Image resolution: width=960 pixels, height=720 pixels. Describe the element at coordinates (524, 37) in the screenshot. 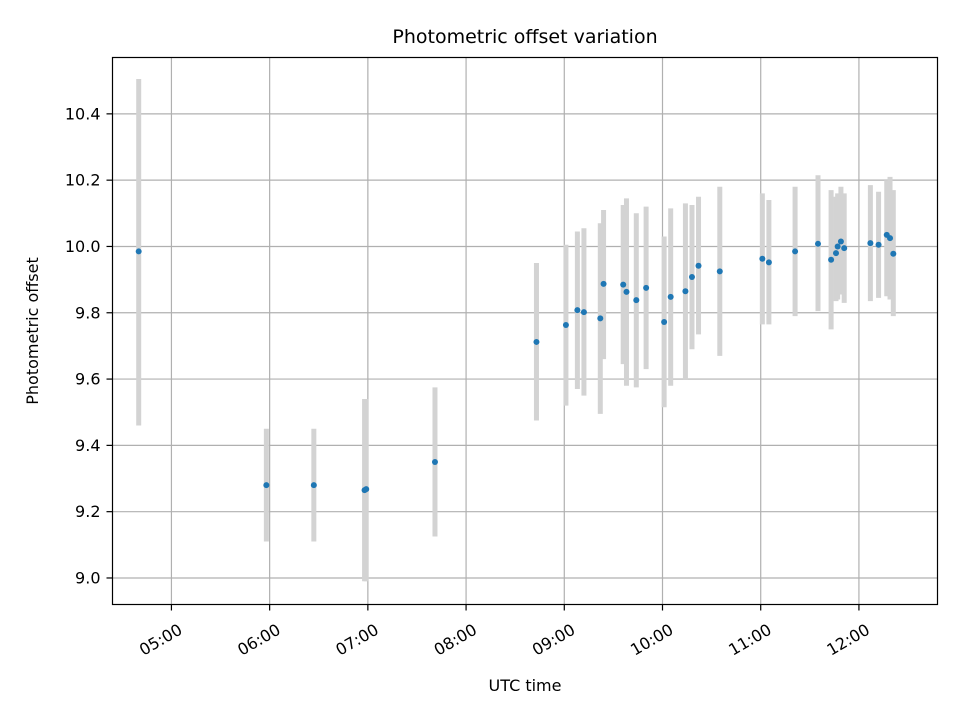

I see `chart-title: Photometric offset variation` at that location.